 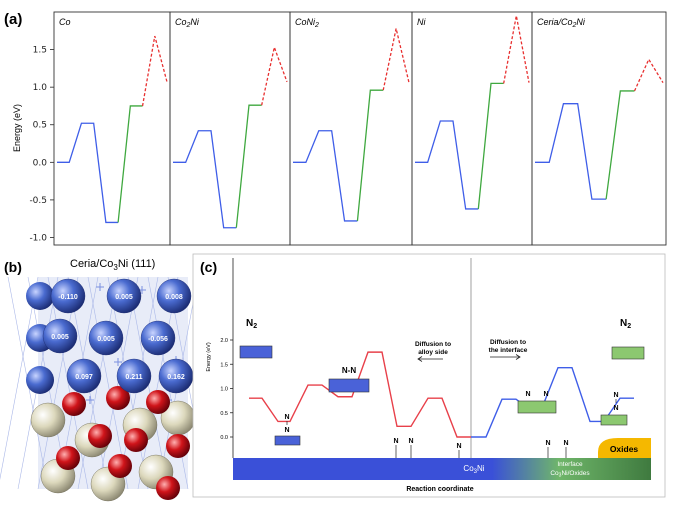 What do you see at coordinates (209, 357) in the screenshot?
I see `c-ylabel: Energy (eV)` at bounding box center [209, 357].